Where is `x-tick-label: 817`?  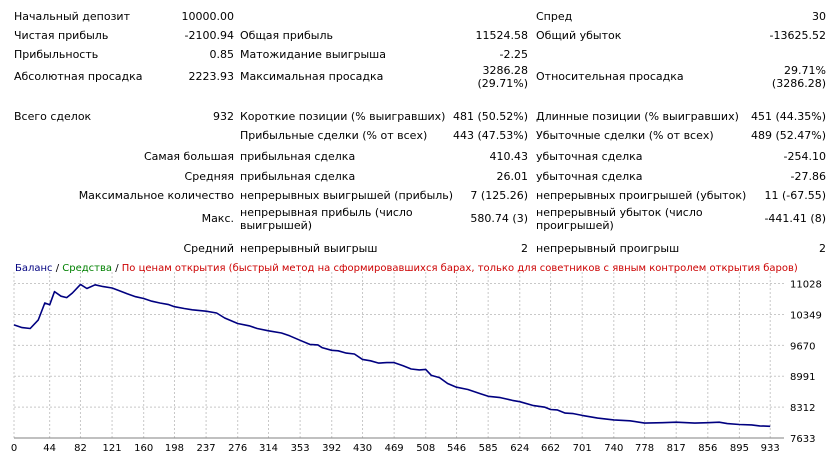 x-tick-label: 817 is located at coordinates (676, 448).